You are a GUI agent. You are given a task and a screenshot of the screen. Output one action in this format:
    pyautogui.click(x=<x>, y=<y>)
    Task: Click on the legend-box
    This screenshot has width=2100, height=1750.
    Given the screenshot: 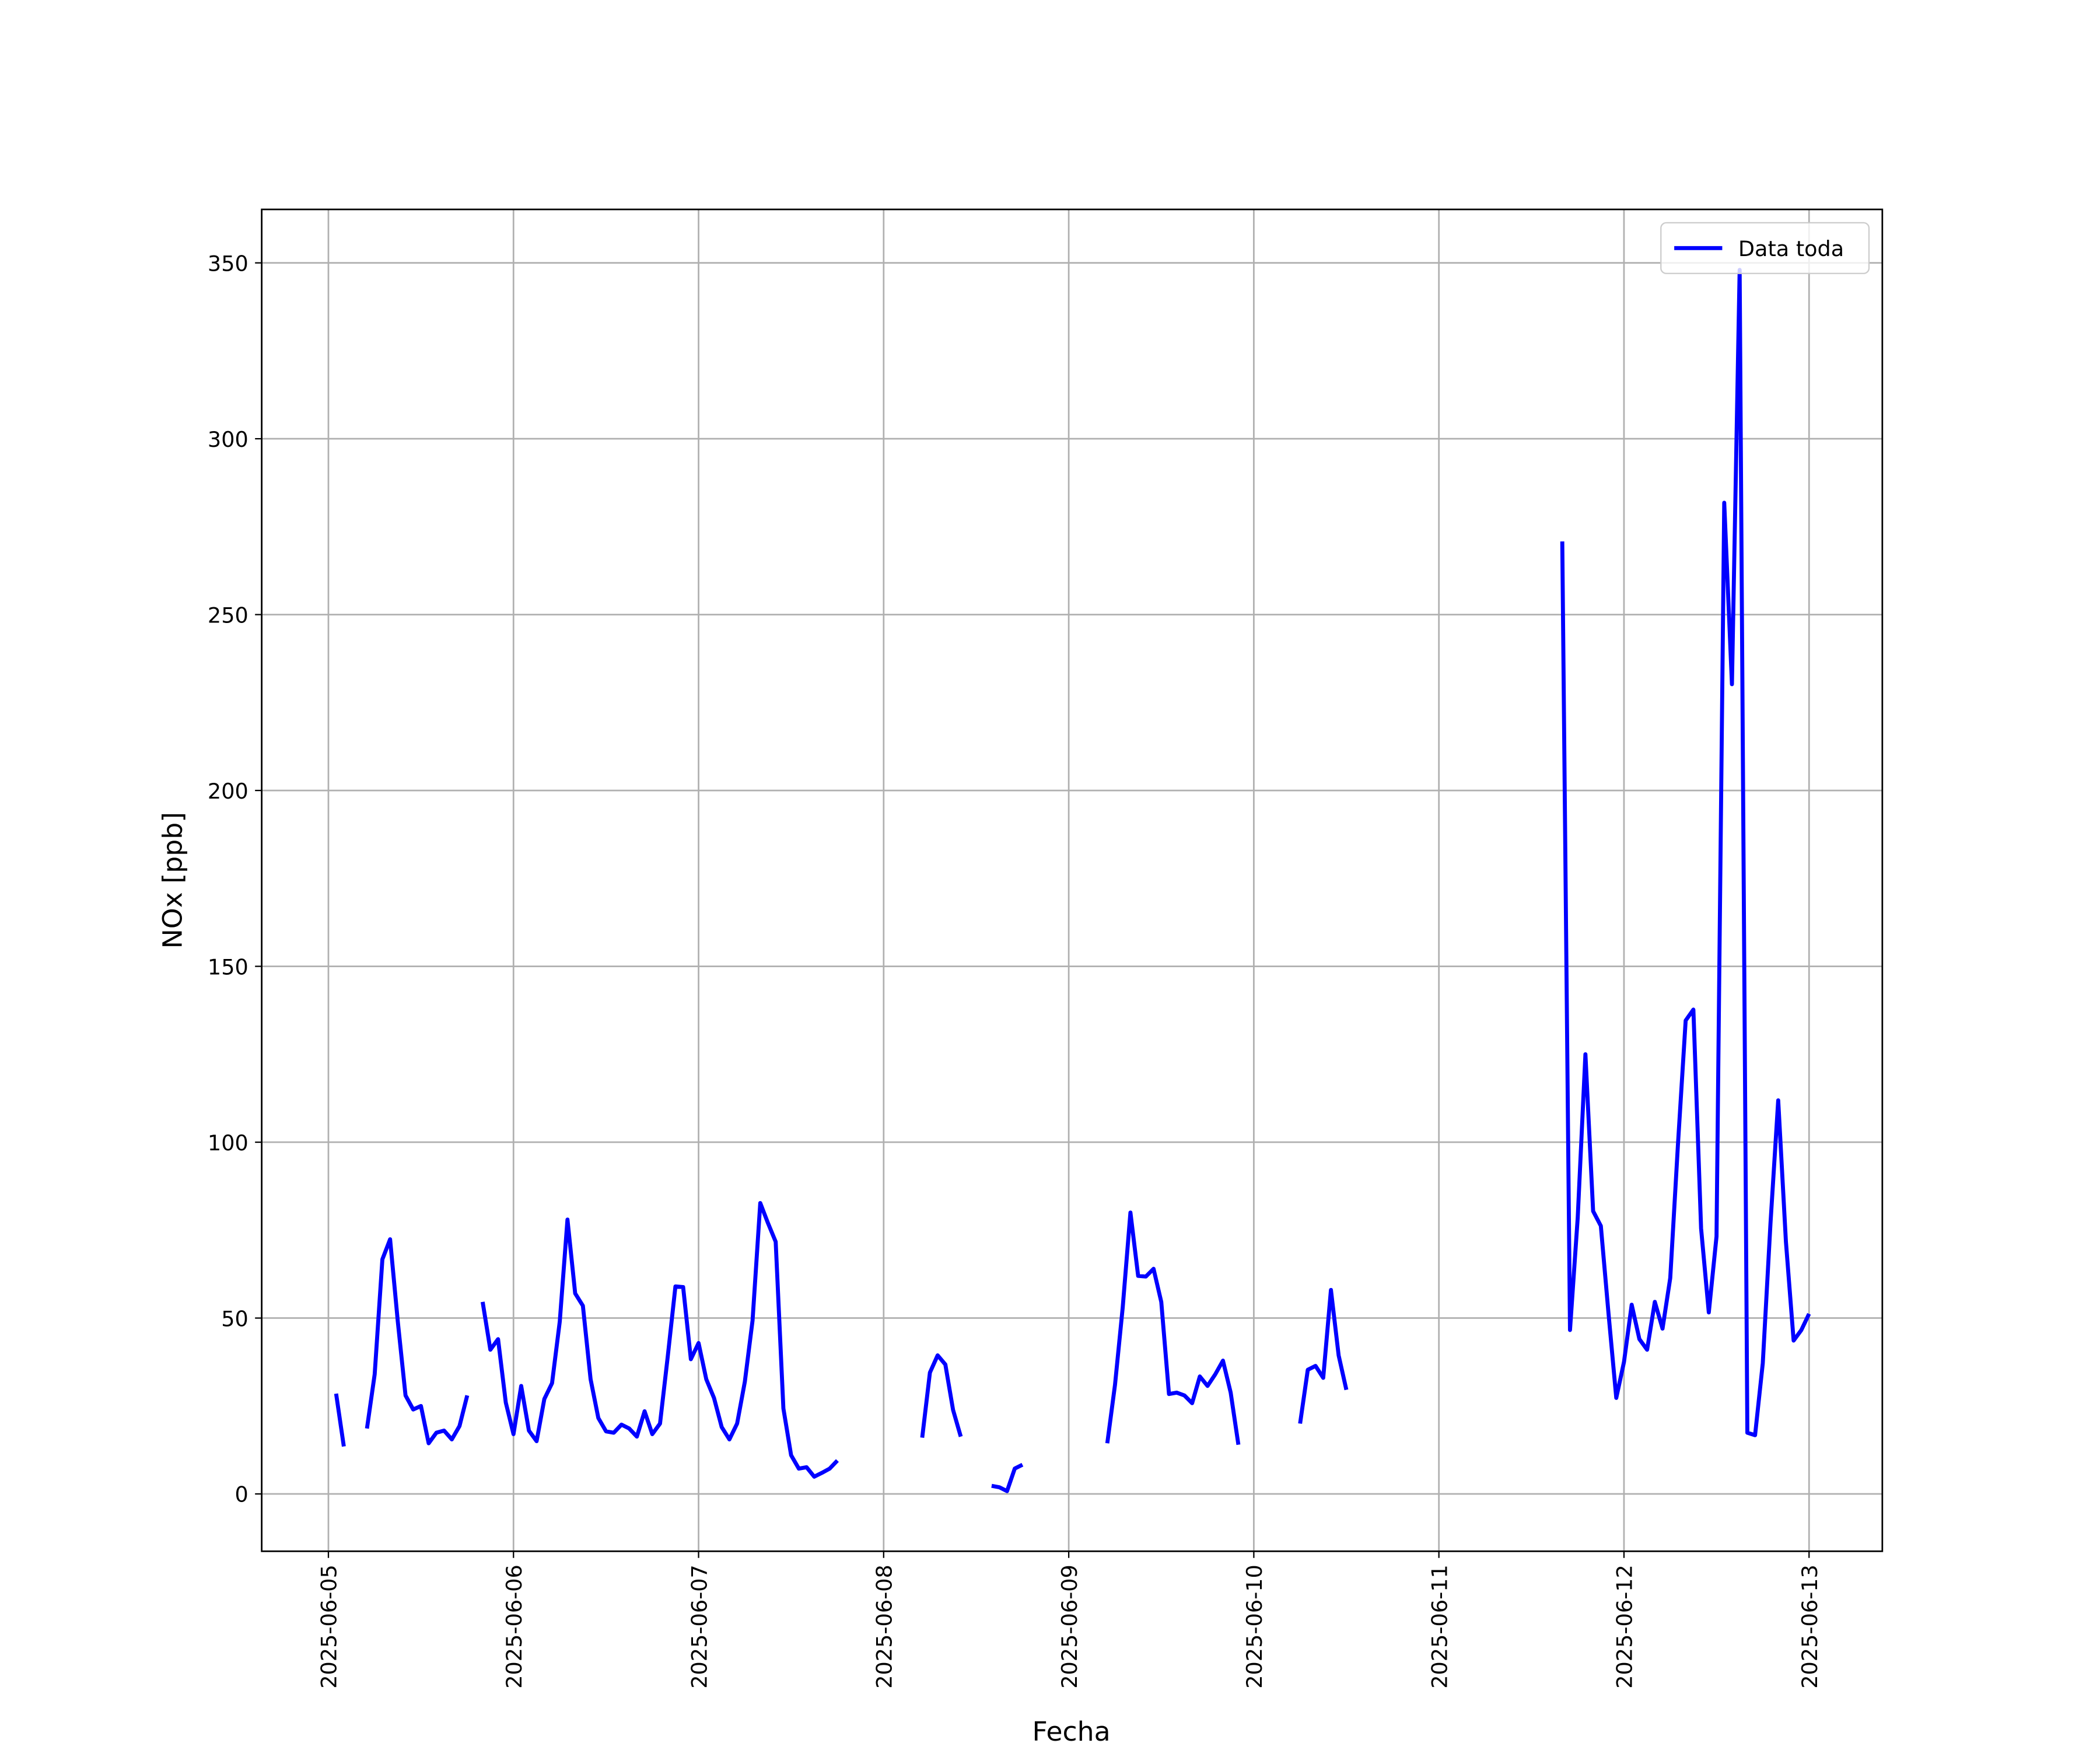 What is the action you would take?
    pyautogui.click(x=1765, y=248)
    